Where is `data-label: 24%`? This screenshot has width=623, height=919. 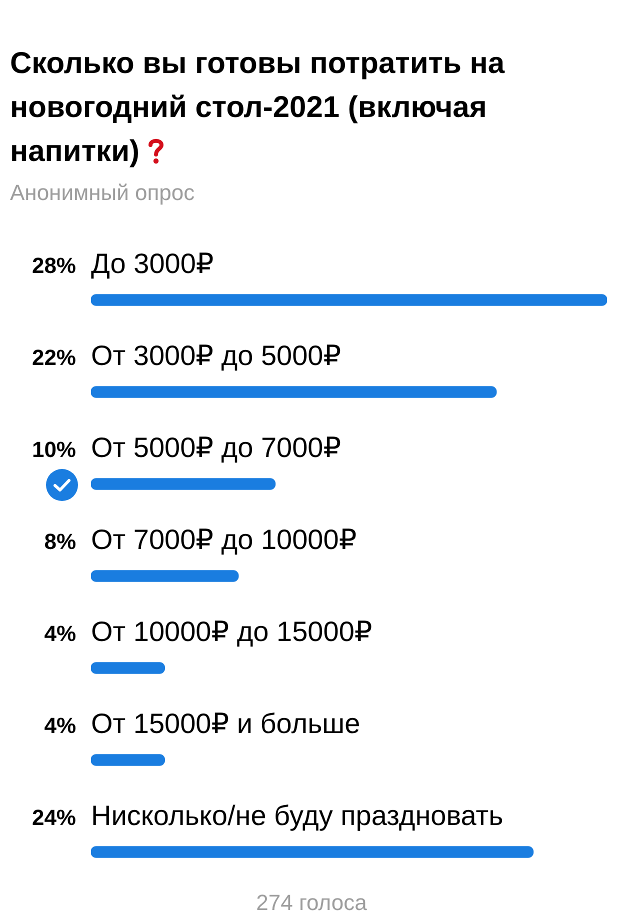
data-label: 24% is located at coordinates (54, 817).